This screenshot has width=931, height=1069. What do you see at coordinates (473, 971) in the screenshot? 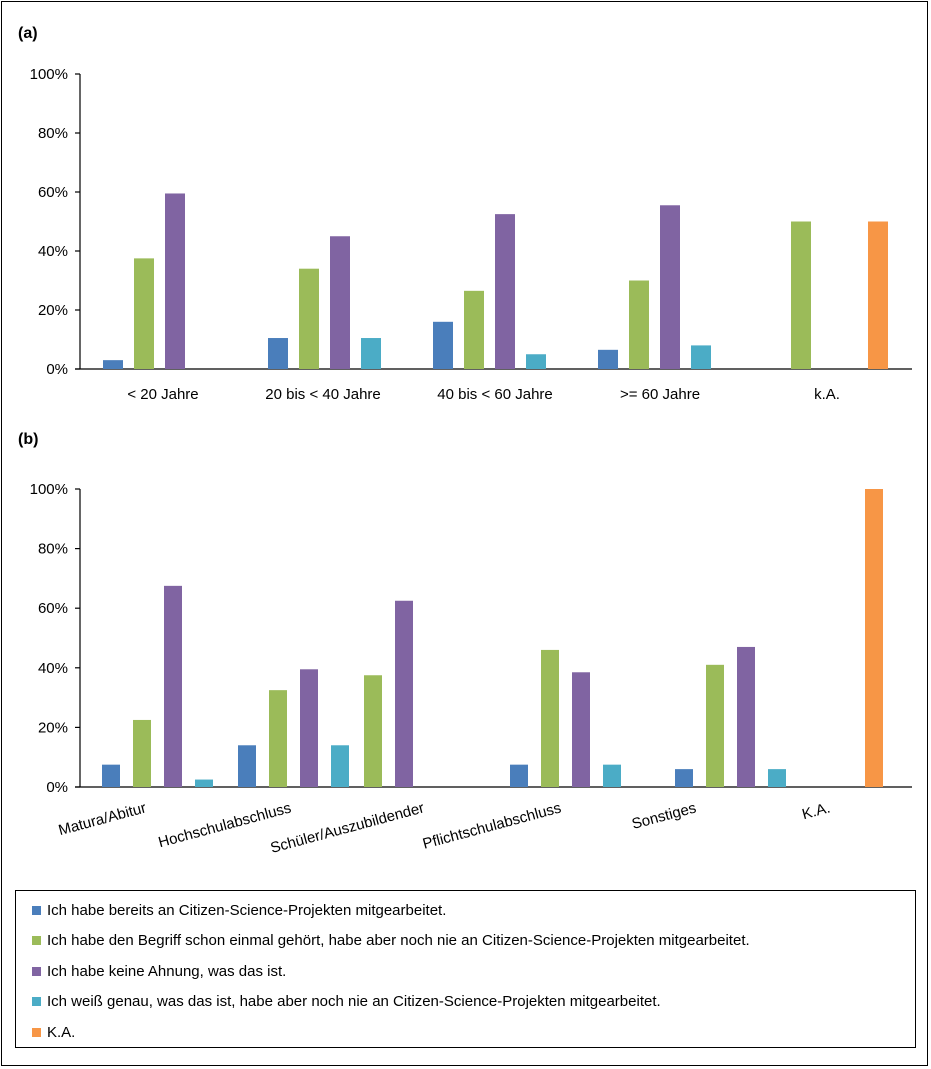
I see `legend-item: Ich habe keine Ahnung, was das ist.` at bounding box center [473, 971].